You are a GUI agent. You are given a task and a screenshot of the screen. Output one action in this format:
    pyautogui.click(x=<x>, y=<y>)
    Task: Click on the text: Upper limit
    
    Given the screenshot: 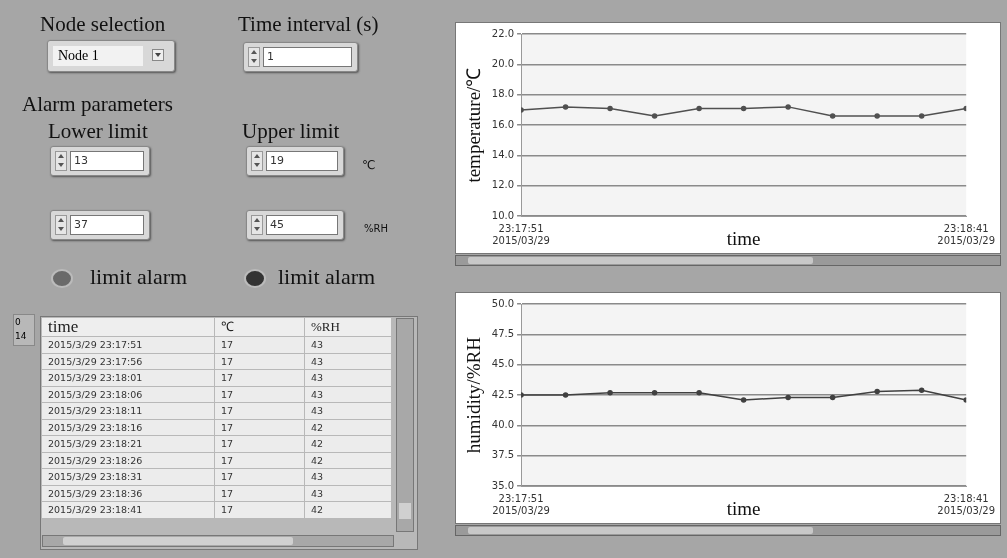 What is the action you would take?
    pyautogui.click(x=291, y=131)
    